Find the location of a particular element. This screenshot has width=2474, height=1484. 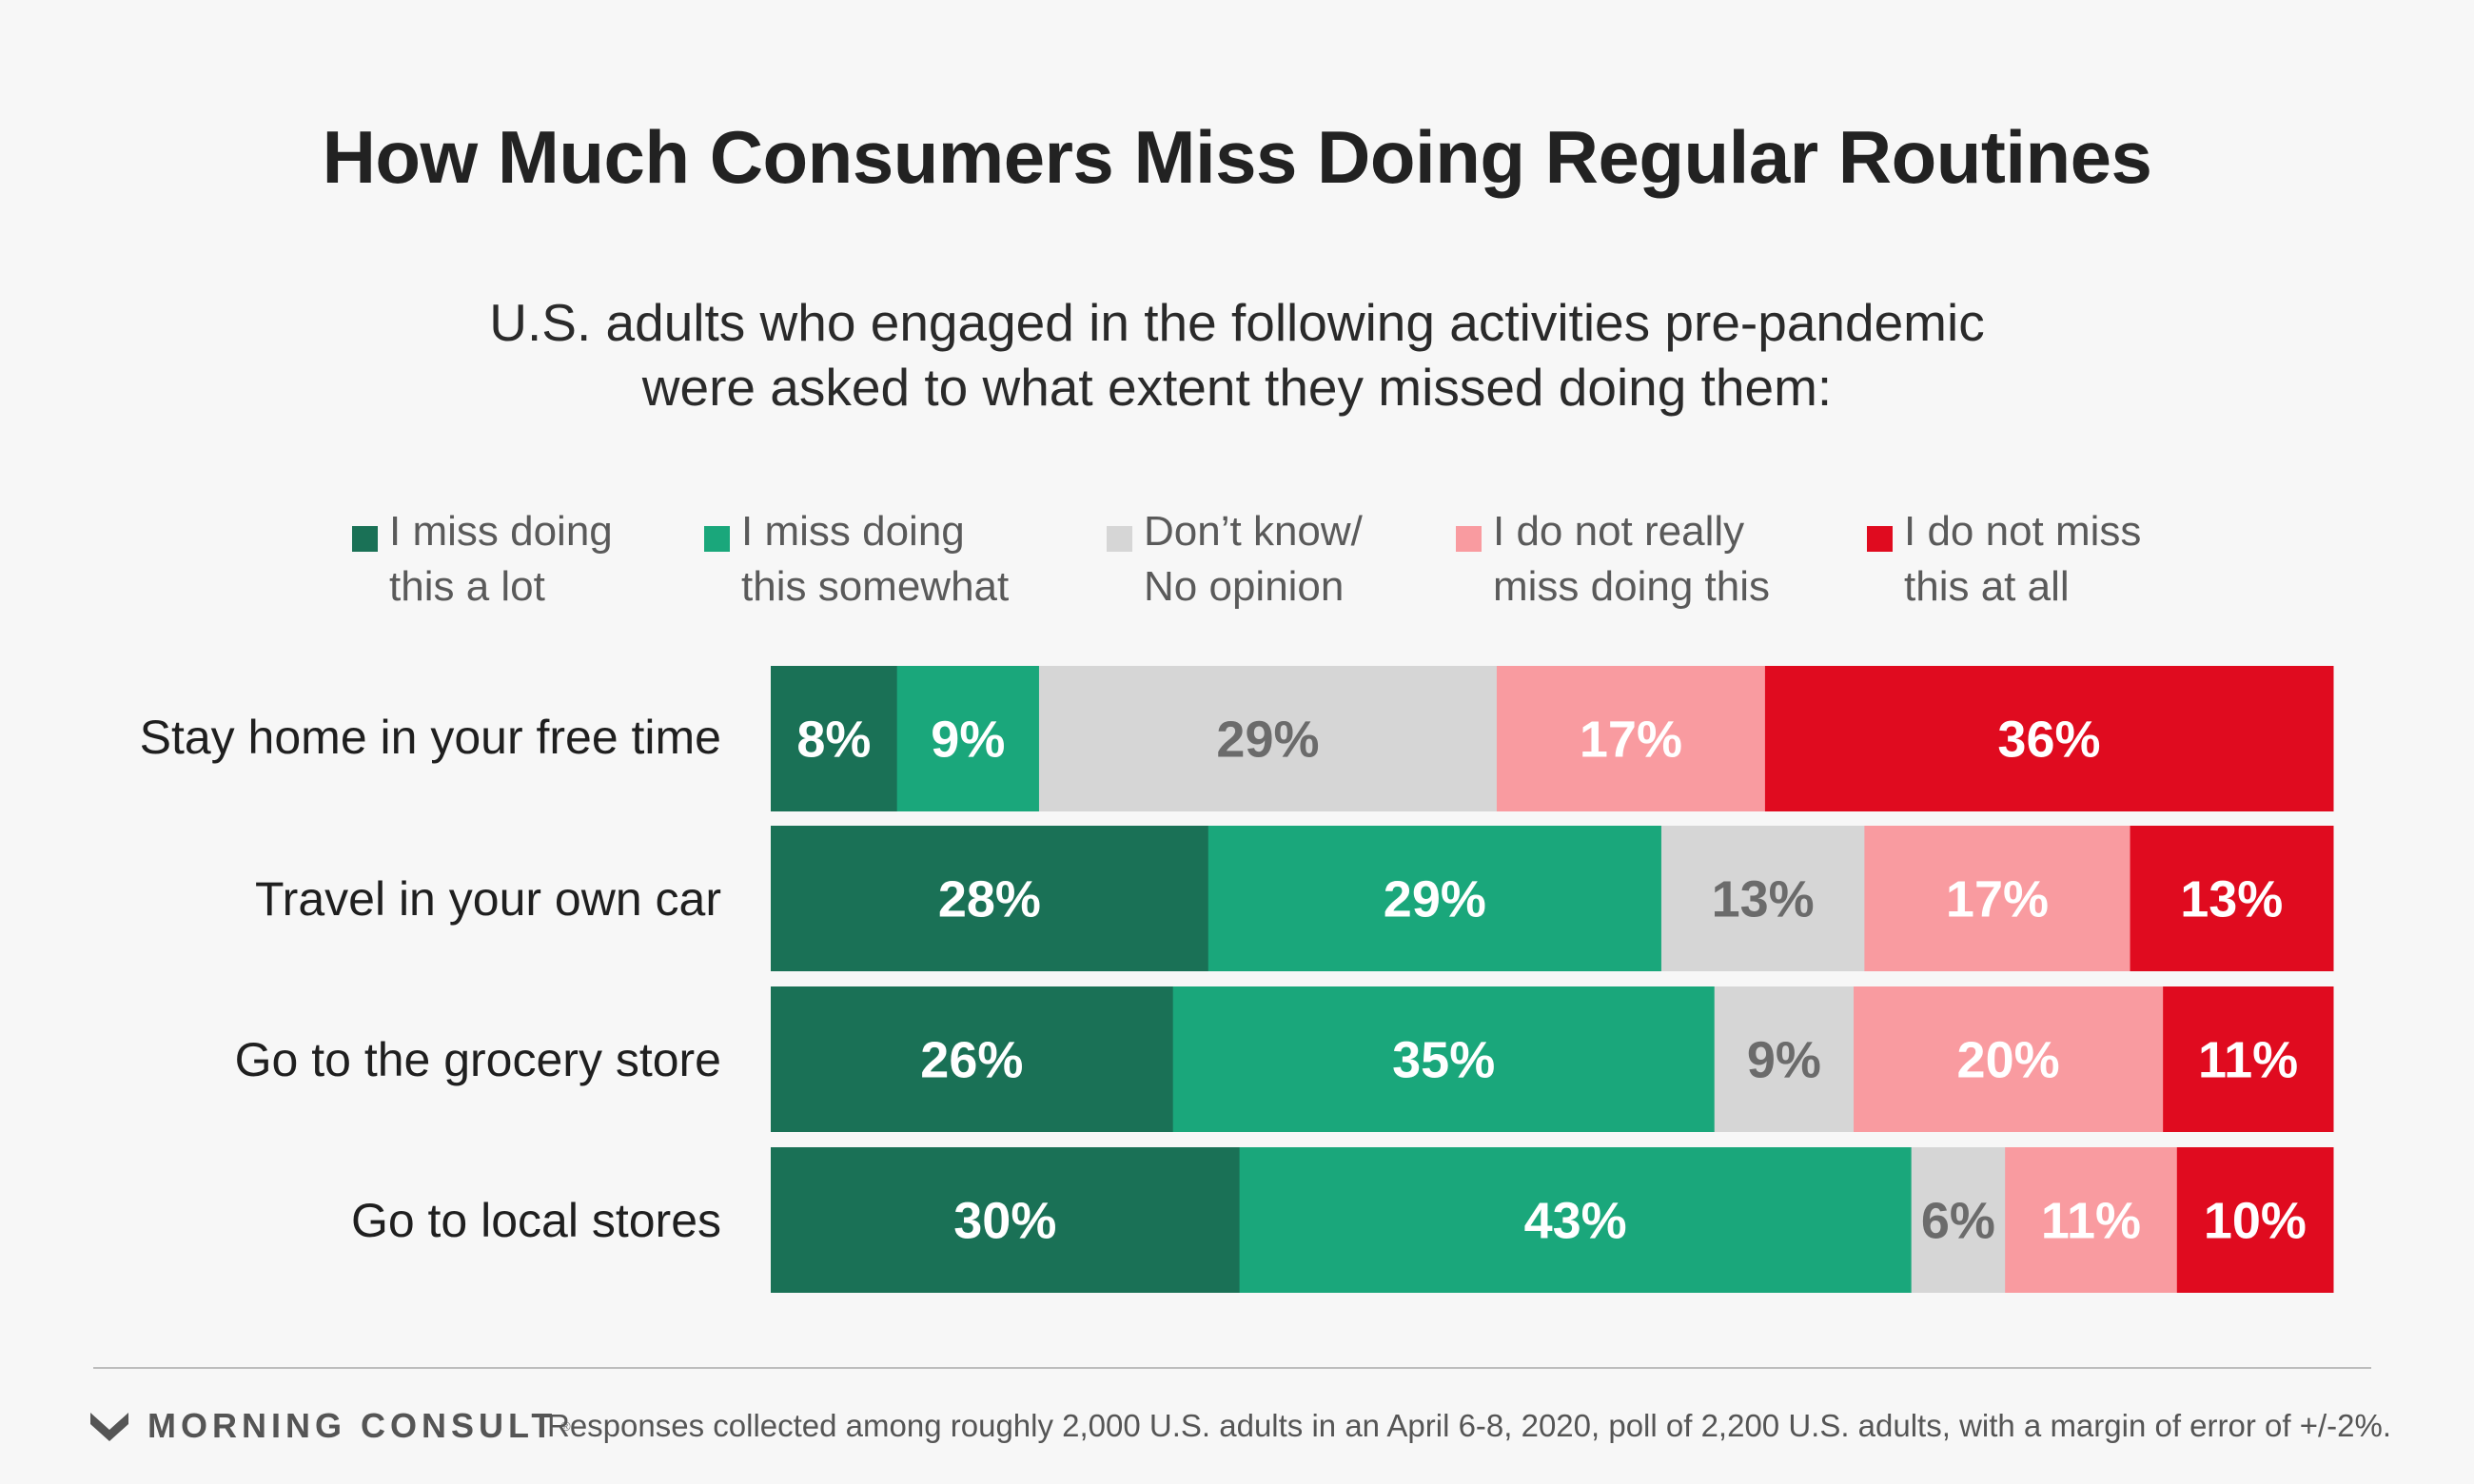

bar-value-label: 26% is located at coordinates (972, 1060).